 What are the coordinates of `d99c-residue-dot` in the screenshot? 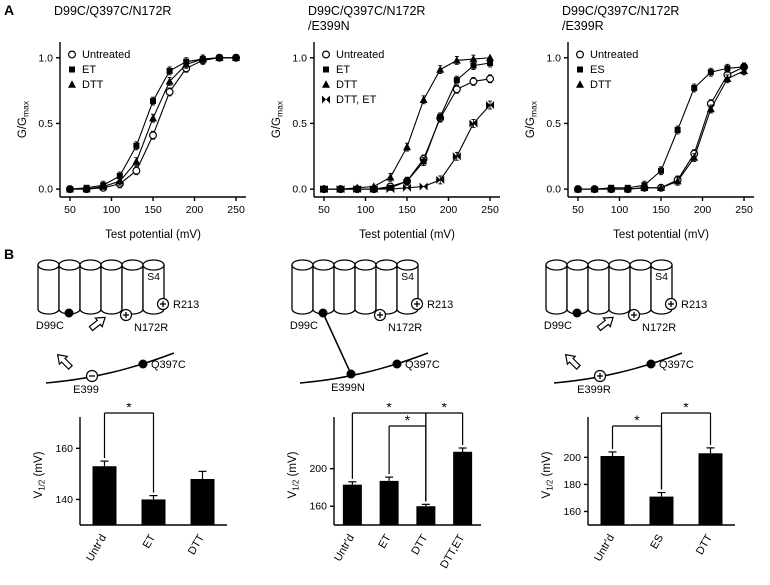 It's located at (577, 313).